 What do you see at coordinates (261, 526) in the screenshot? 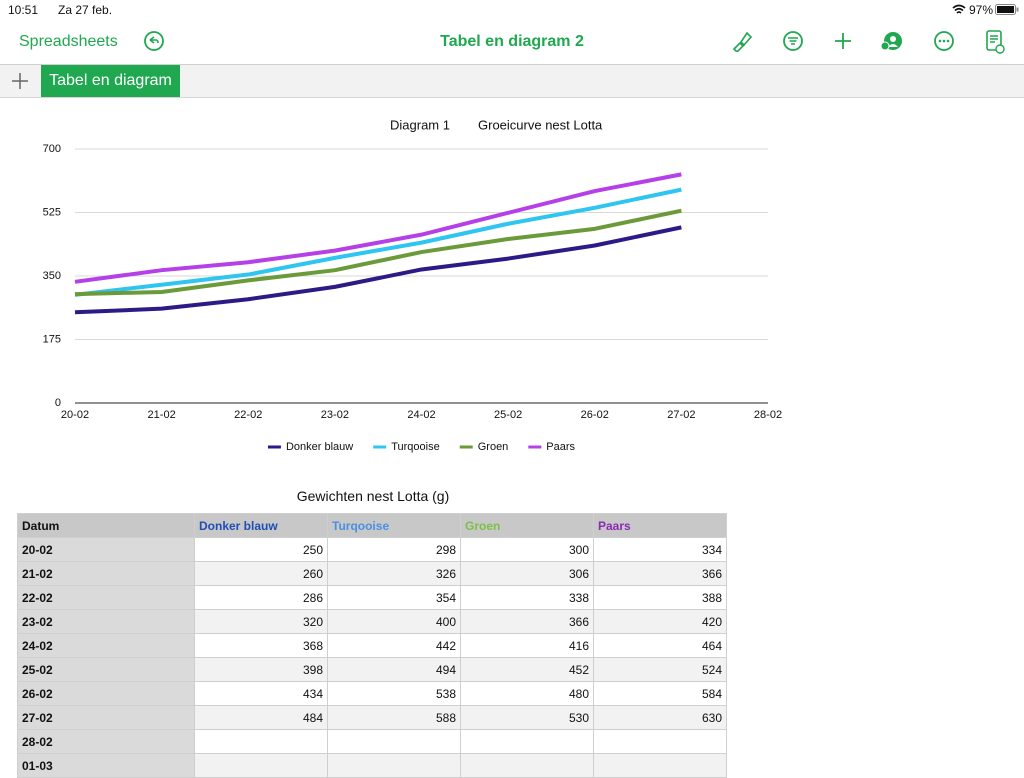
I see `column-header: Donker blauw` at bounding box center [261, 526].